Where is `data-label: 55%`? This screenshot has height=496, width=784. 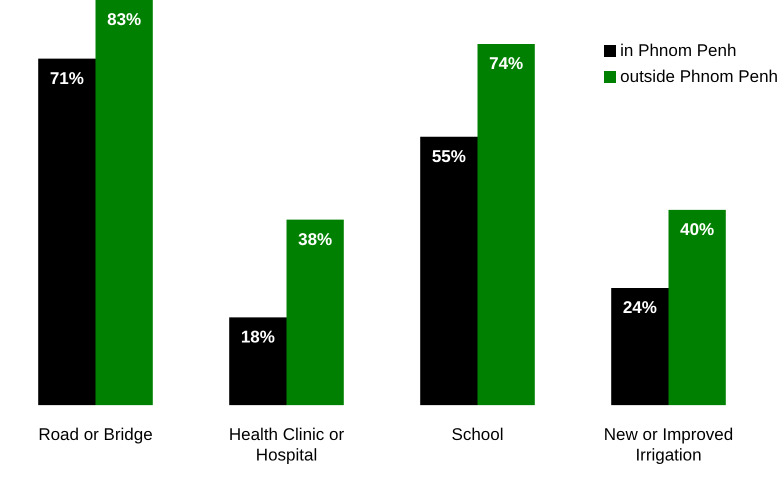
data-label: 55% is located at coordinates (449, 156).